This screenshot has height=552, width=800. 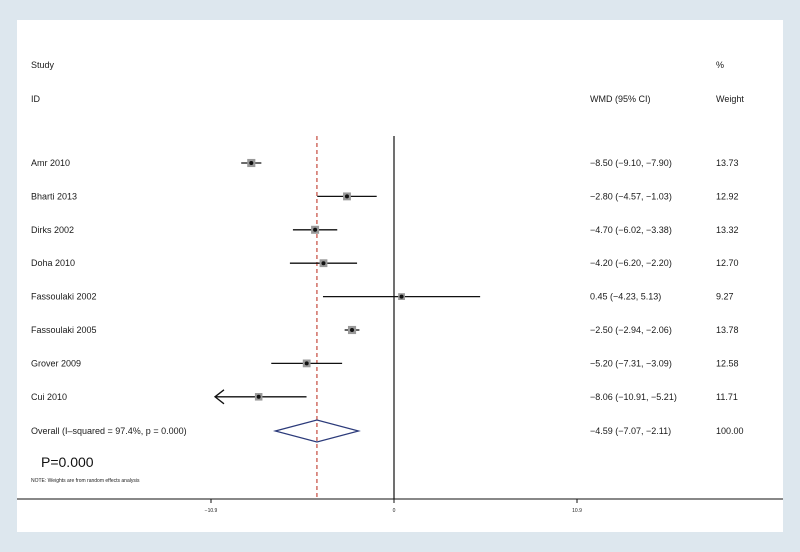 I want to click on study-ci-text: −2.80 (−4.57, −1.03), so click(x=631, y=196).